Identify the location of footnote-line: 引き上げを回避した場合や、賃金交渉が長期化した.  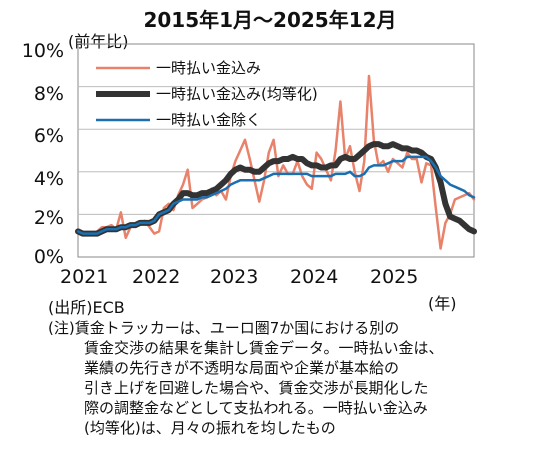
(256, 388).